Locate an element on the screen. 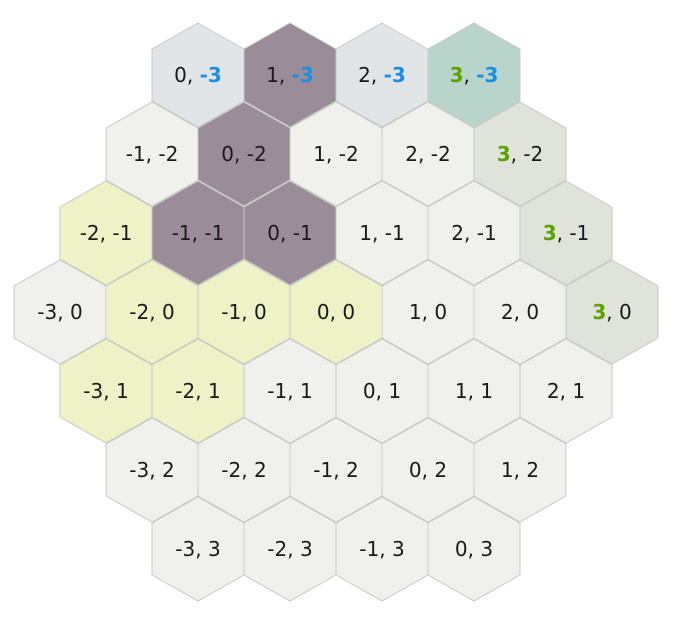 The width and height of the screenshot is (684, 631). hex-cell: -3, 0 is located at coordinates (60, 312).